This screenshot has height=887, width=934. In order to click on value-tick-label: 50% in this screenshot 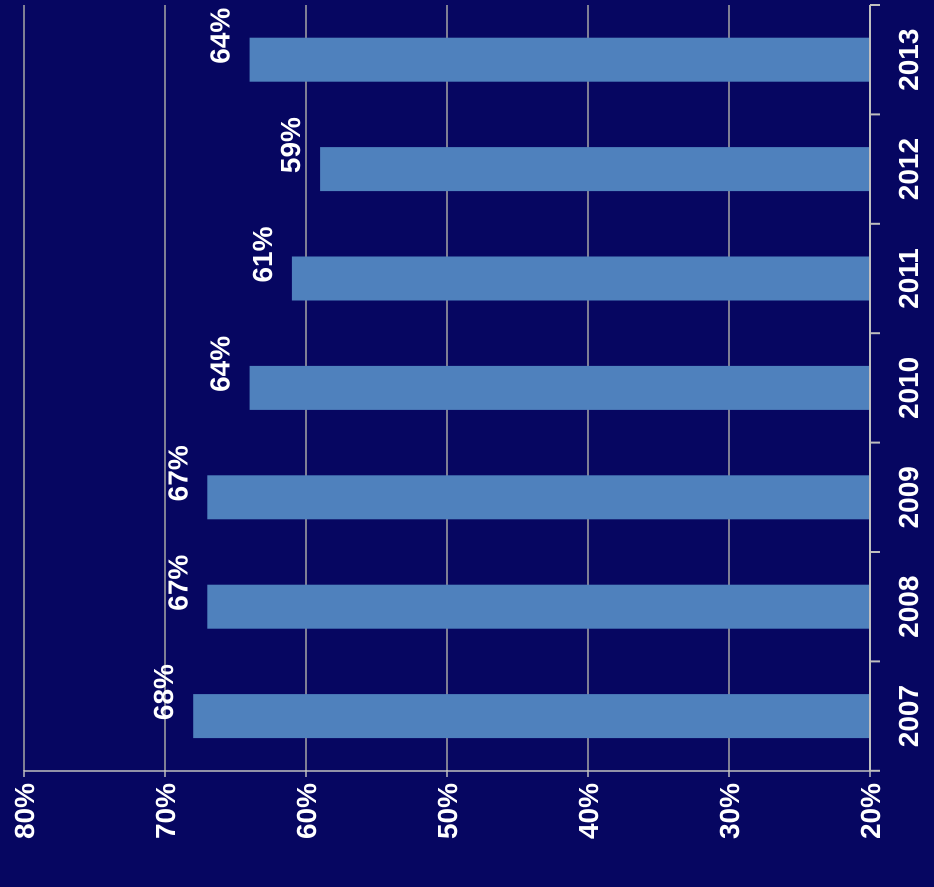, I will do `click(447, 811)`.